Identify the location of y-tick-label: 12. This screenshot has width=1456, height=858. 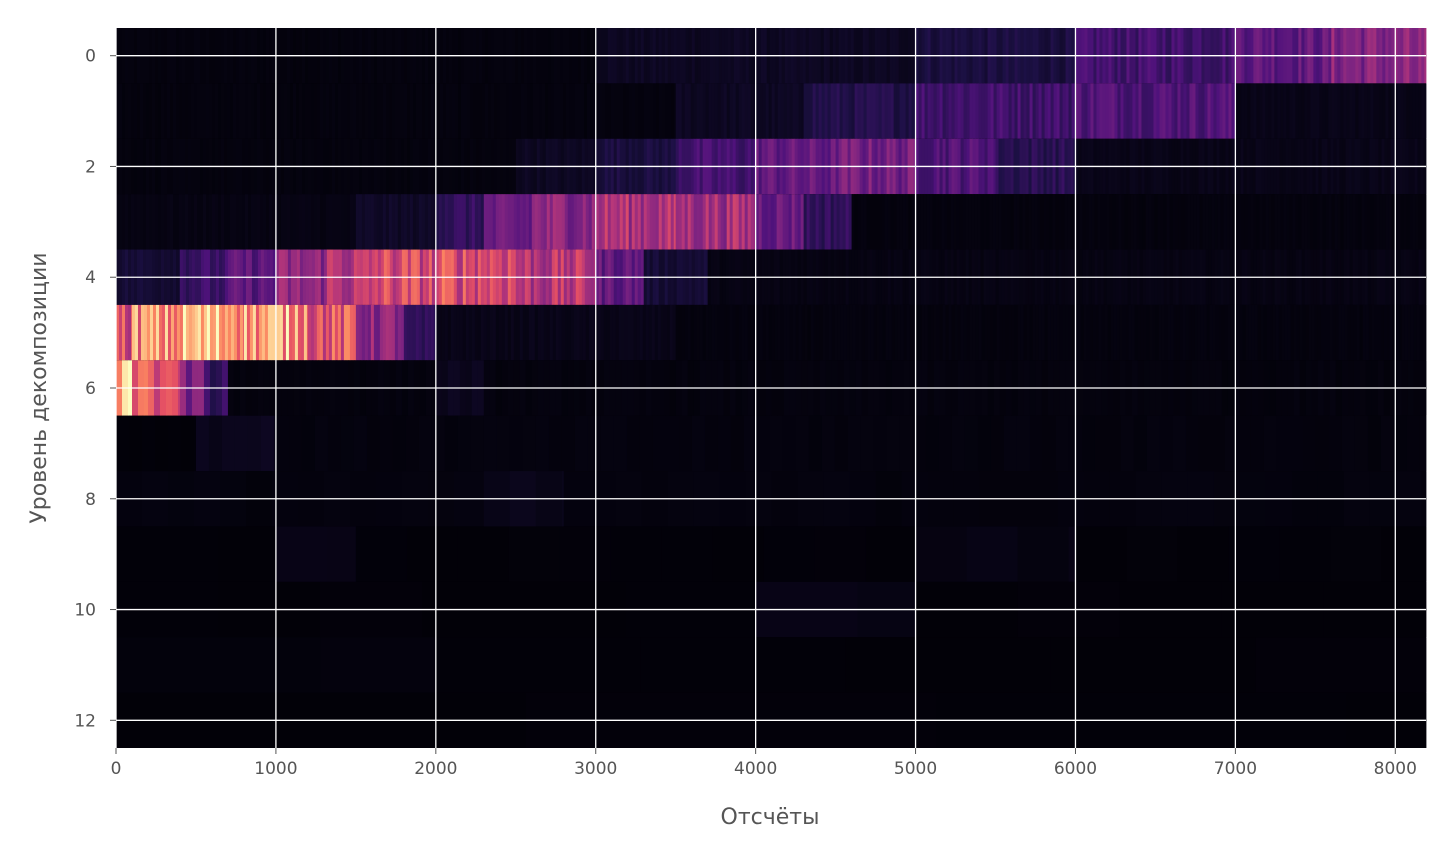
(85, 721).